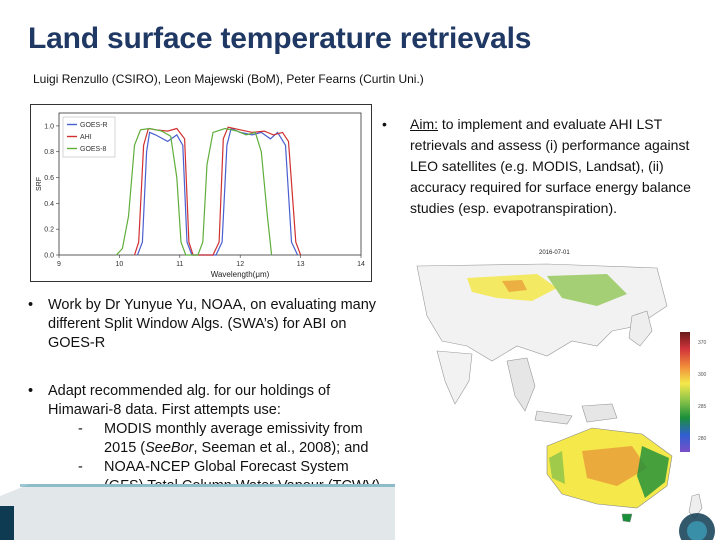  What do you see at coordinates (49, 256) in the screenshot?
I see `y-tick-label: 0.0` at bounding box center [49, 256].